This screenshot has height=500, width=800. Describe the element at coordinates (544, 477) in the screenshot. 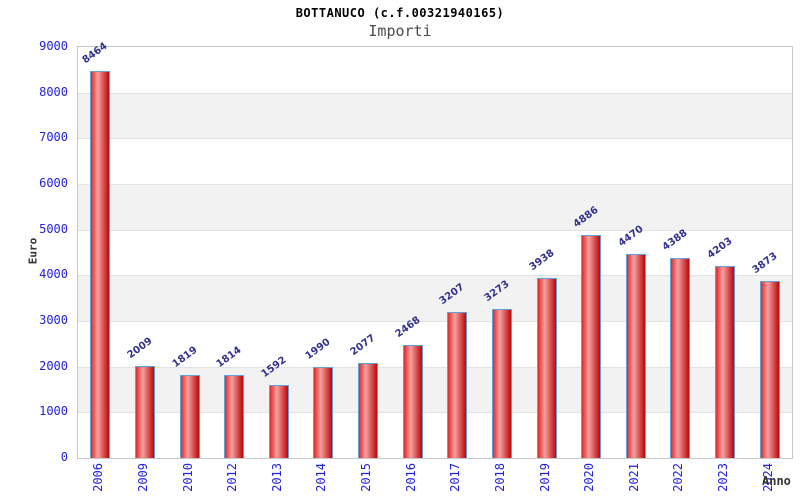

I see `x-tick-label: 2019` at that location.